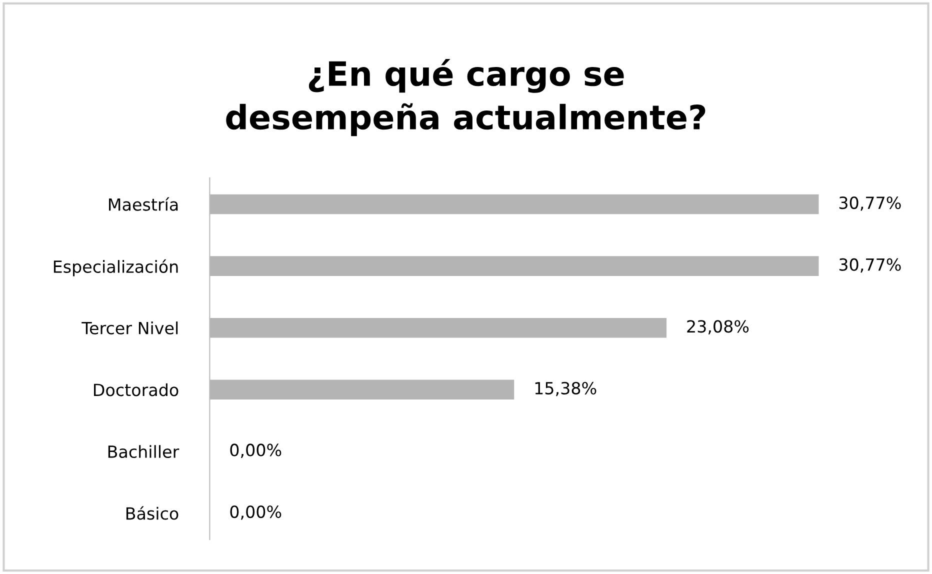 The height and width of the screenshot is (574, 932). What do you see at coordinates (466, 97) in the screenshot?
I see `chart-title: ¿En qué cargo se desempeña actualmente?` at bounding box center [466, 97].